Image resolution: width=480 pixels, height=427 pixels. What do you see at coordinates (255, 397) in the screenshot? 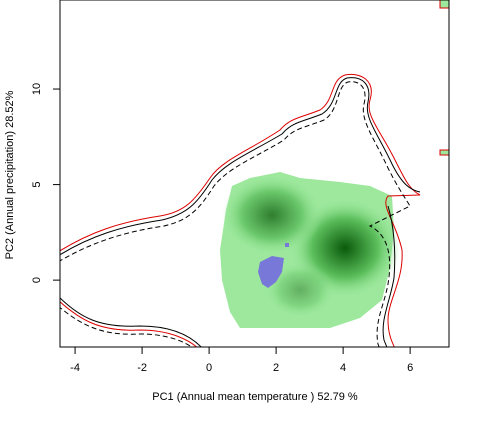
I see `x-axis-label: PC1 (Annual mean temperature ) 52.79 %` at bounding box center [255, 397].